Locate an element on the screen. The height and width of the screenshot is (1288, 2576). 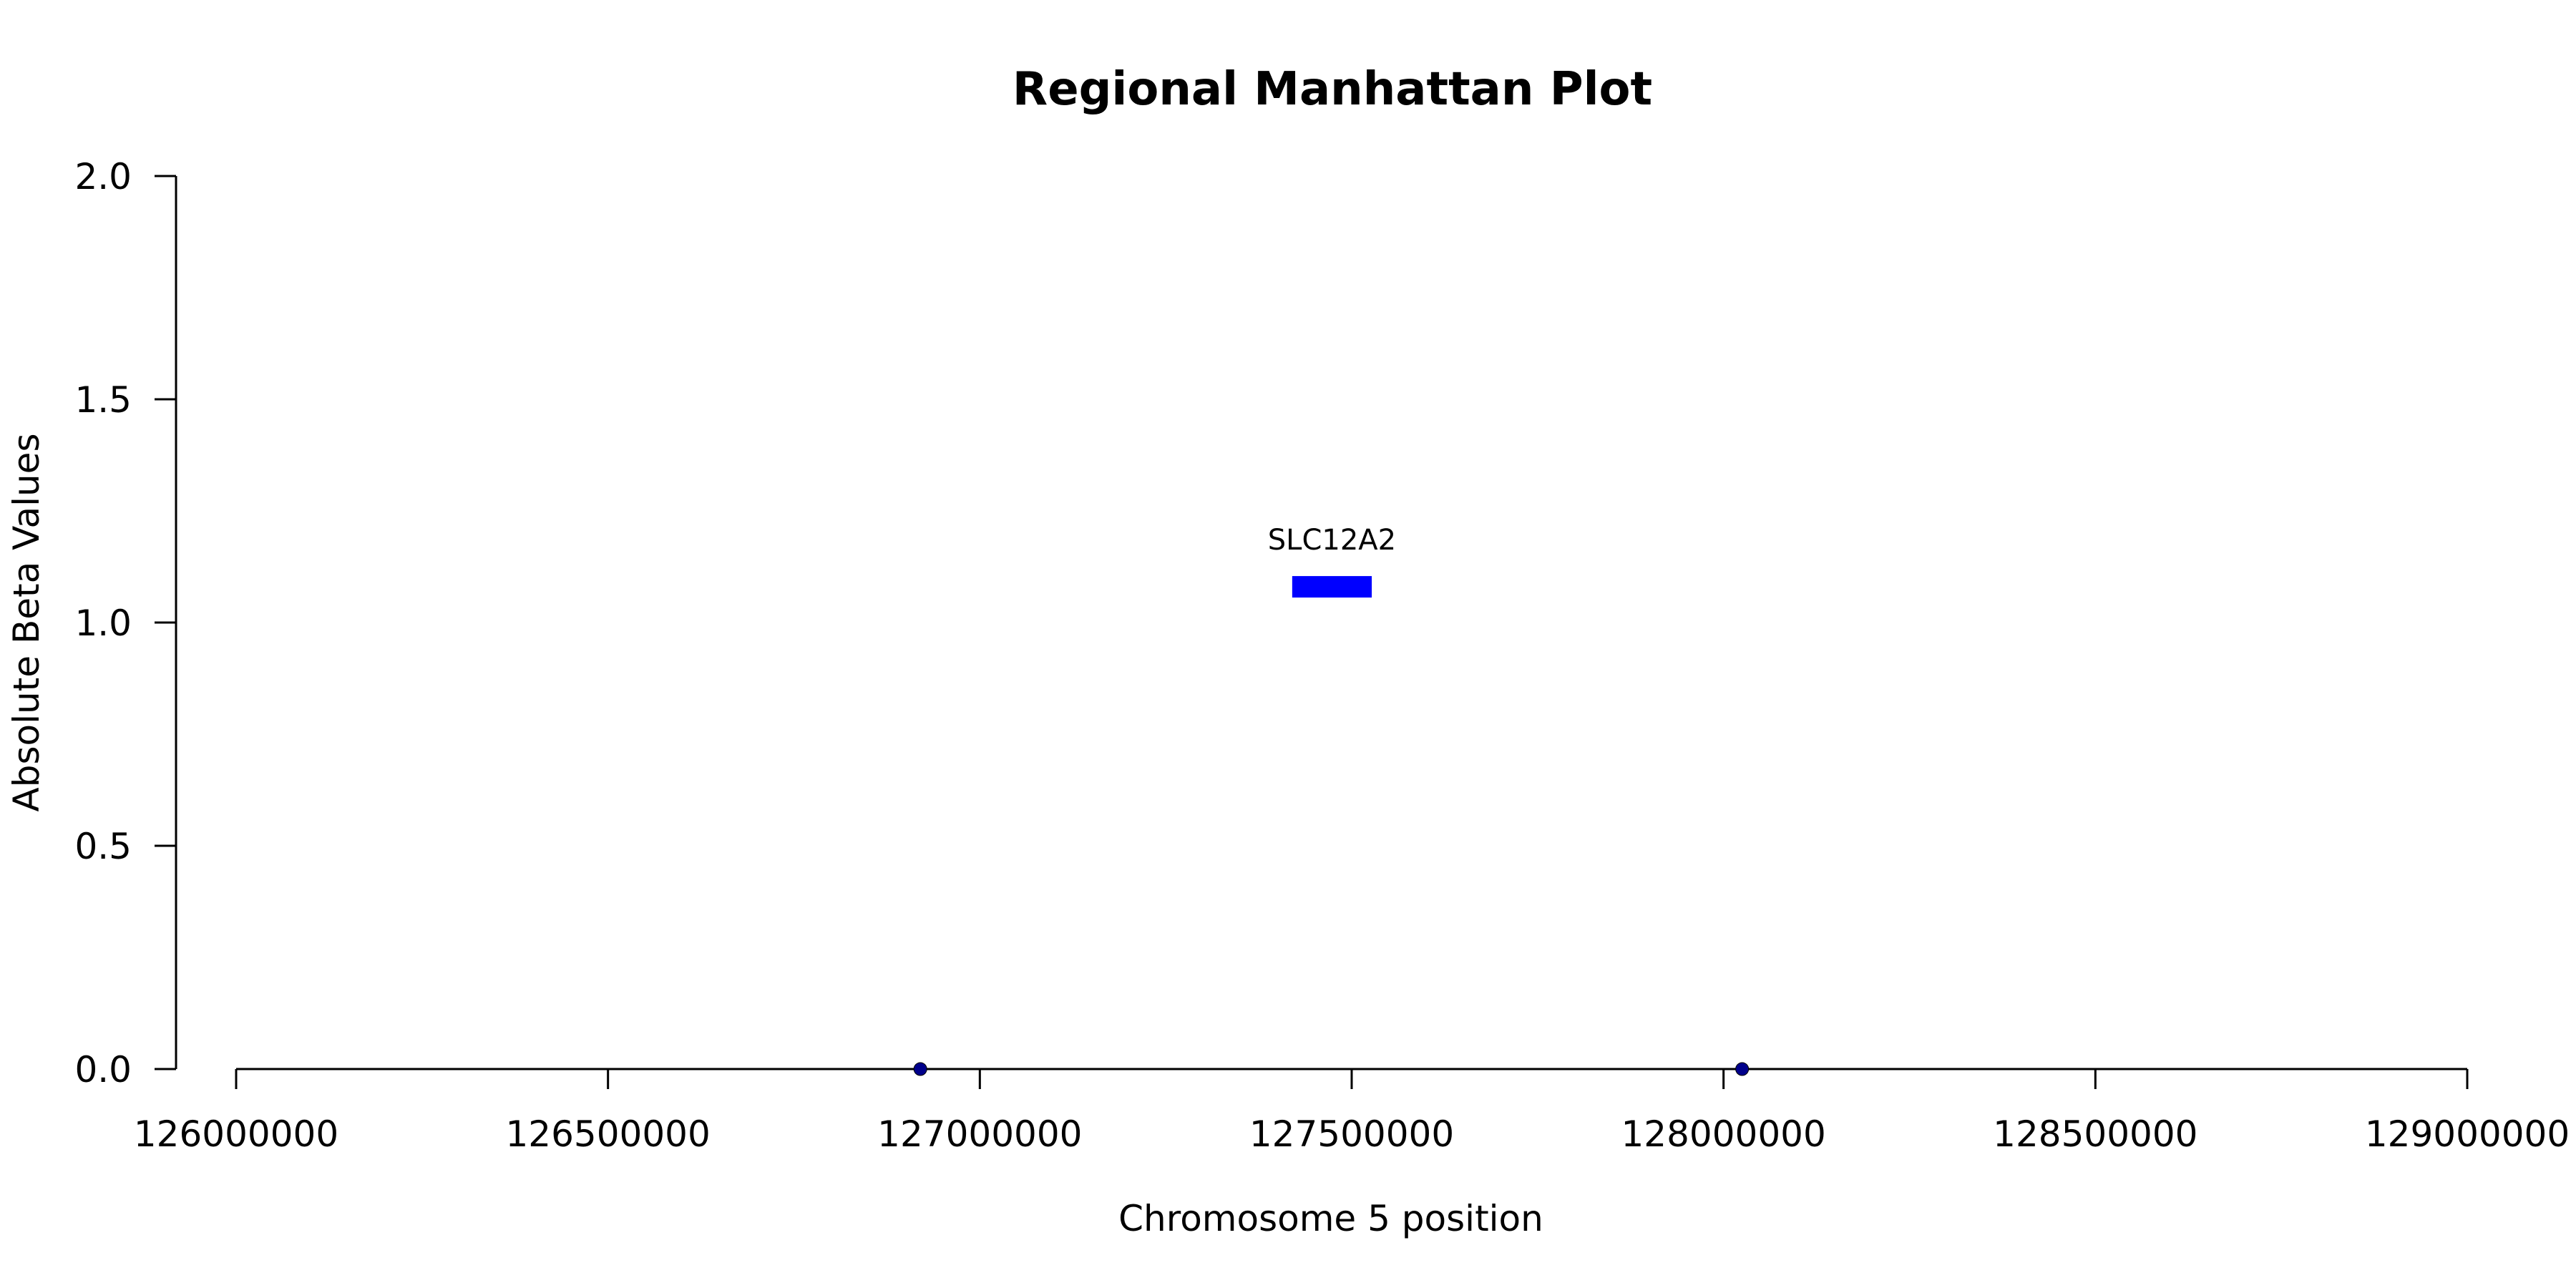
y-axis: 0.0 0.5 1.0 1.5 2.0 is located at coordinates (125, 623).